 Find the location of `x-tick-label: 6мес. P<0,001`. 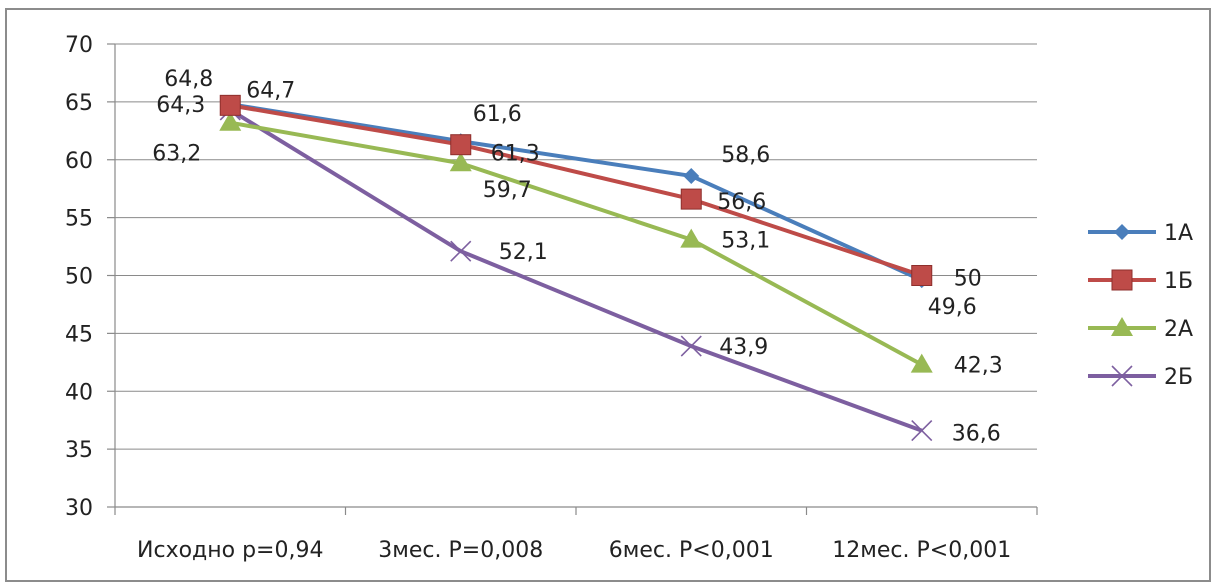

x-tick-label: 6мес. P<0,001 is located at coordinates (691, 550).